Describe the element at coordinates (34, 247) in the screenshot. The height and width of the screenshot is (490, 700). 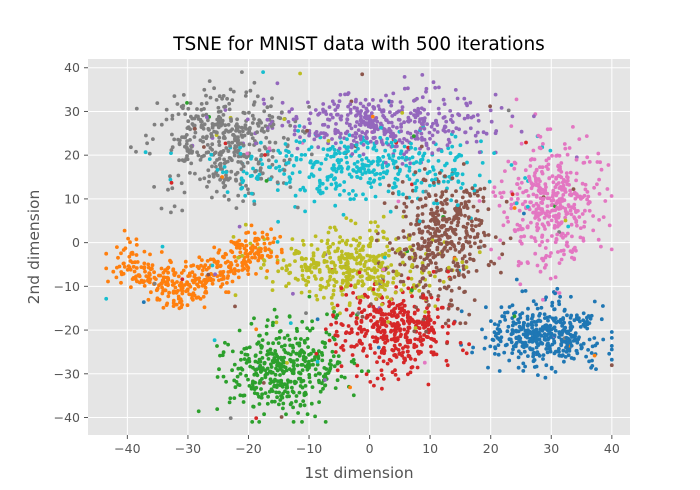
I see `y-axis-label: 2nd dimension` at that location.